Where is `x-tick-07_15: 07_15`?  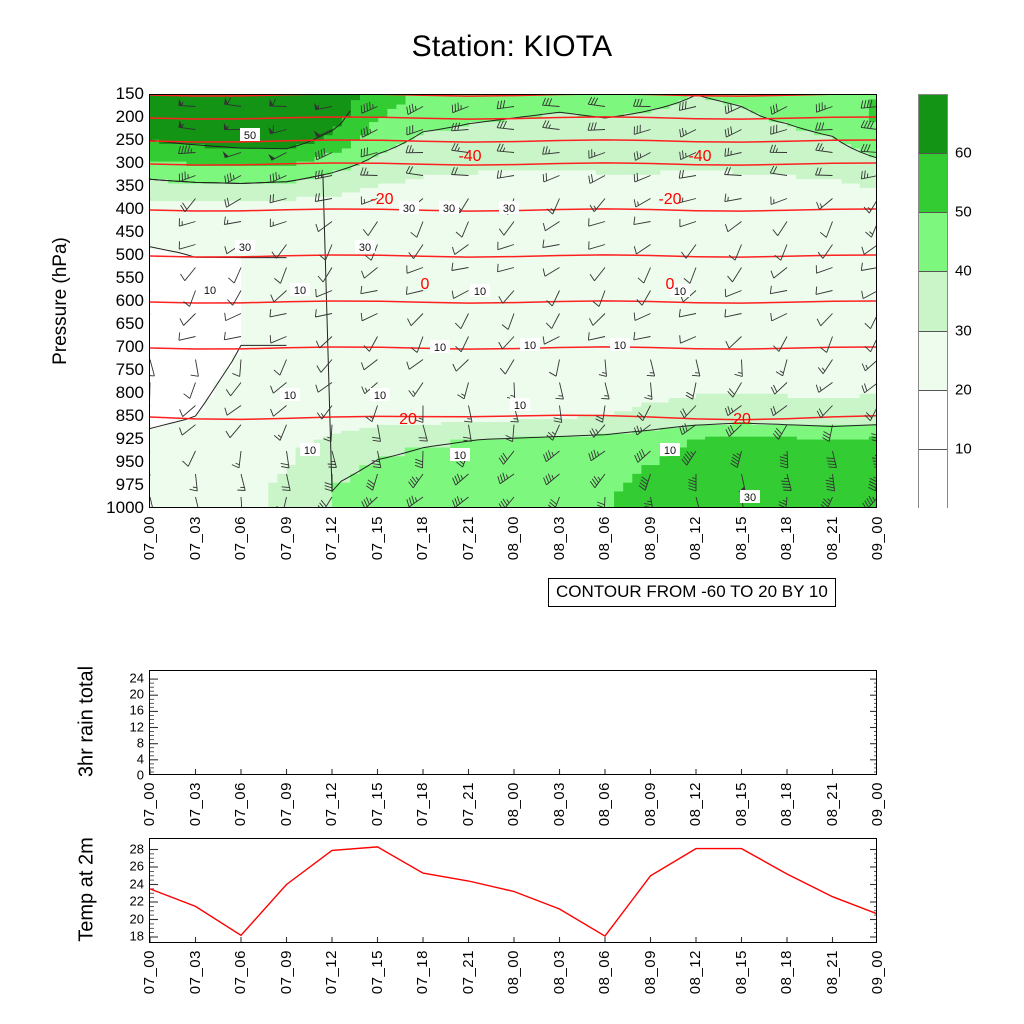
x-tick-07_15: 07_15 is located at coordinates (377, 538).